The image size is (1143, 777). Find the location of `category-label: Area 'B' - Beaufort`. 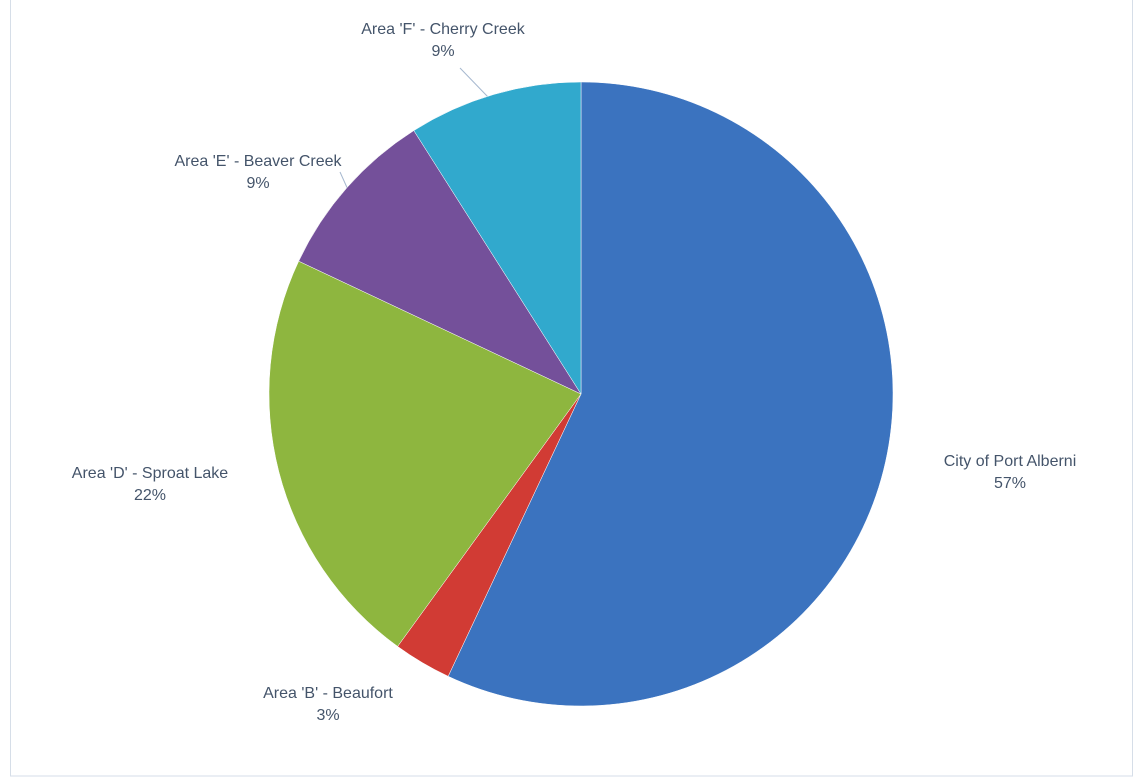

category-label: Area 'B' - Beaufort is located at coordinates (328, 693).